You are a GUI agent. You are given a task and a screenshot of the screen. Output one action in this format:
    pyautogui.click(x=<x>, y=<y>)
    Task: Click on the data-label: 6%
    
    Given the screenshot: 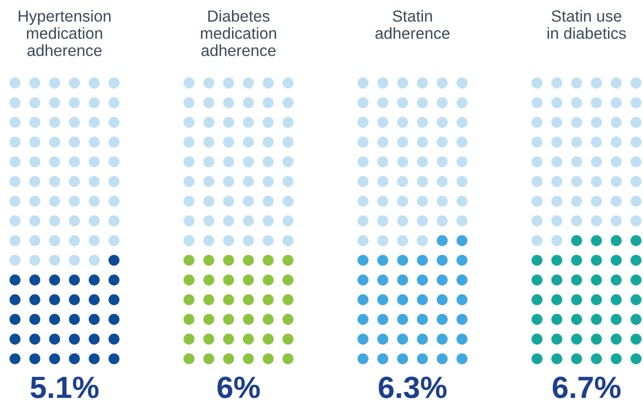 What is the action you would take?
    pyautogui.click(x=239, y=387)
    